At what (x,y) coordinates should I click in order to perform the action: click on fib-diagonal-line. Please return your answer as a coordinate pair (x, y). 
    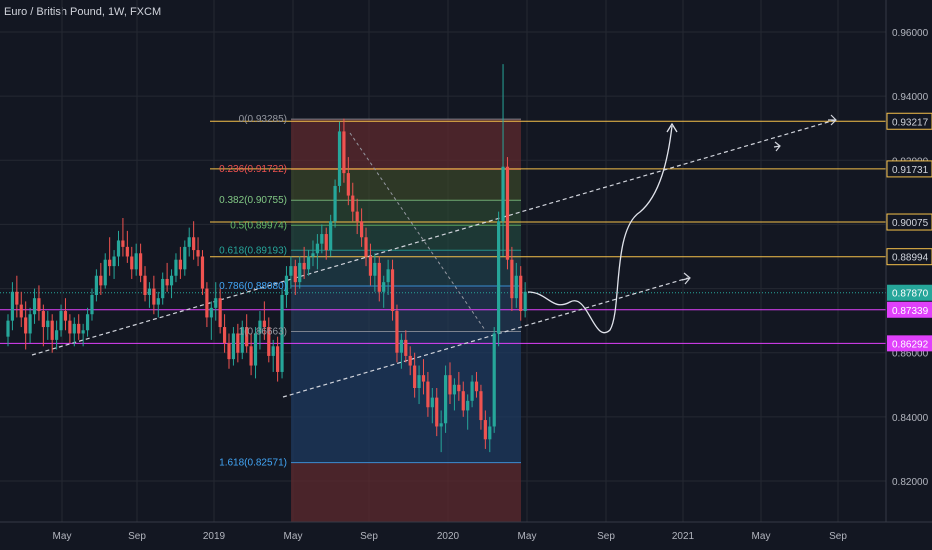
    Looking at the image, I should click on (417, 231).